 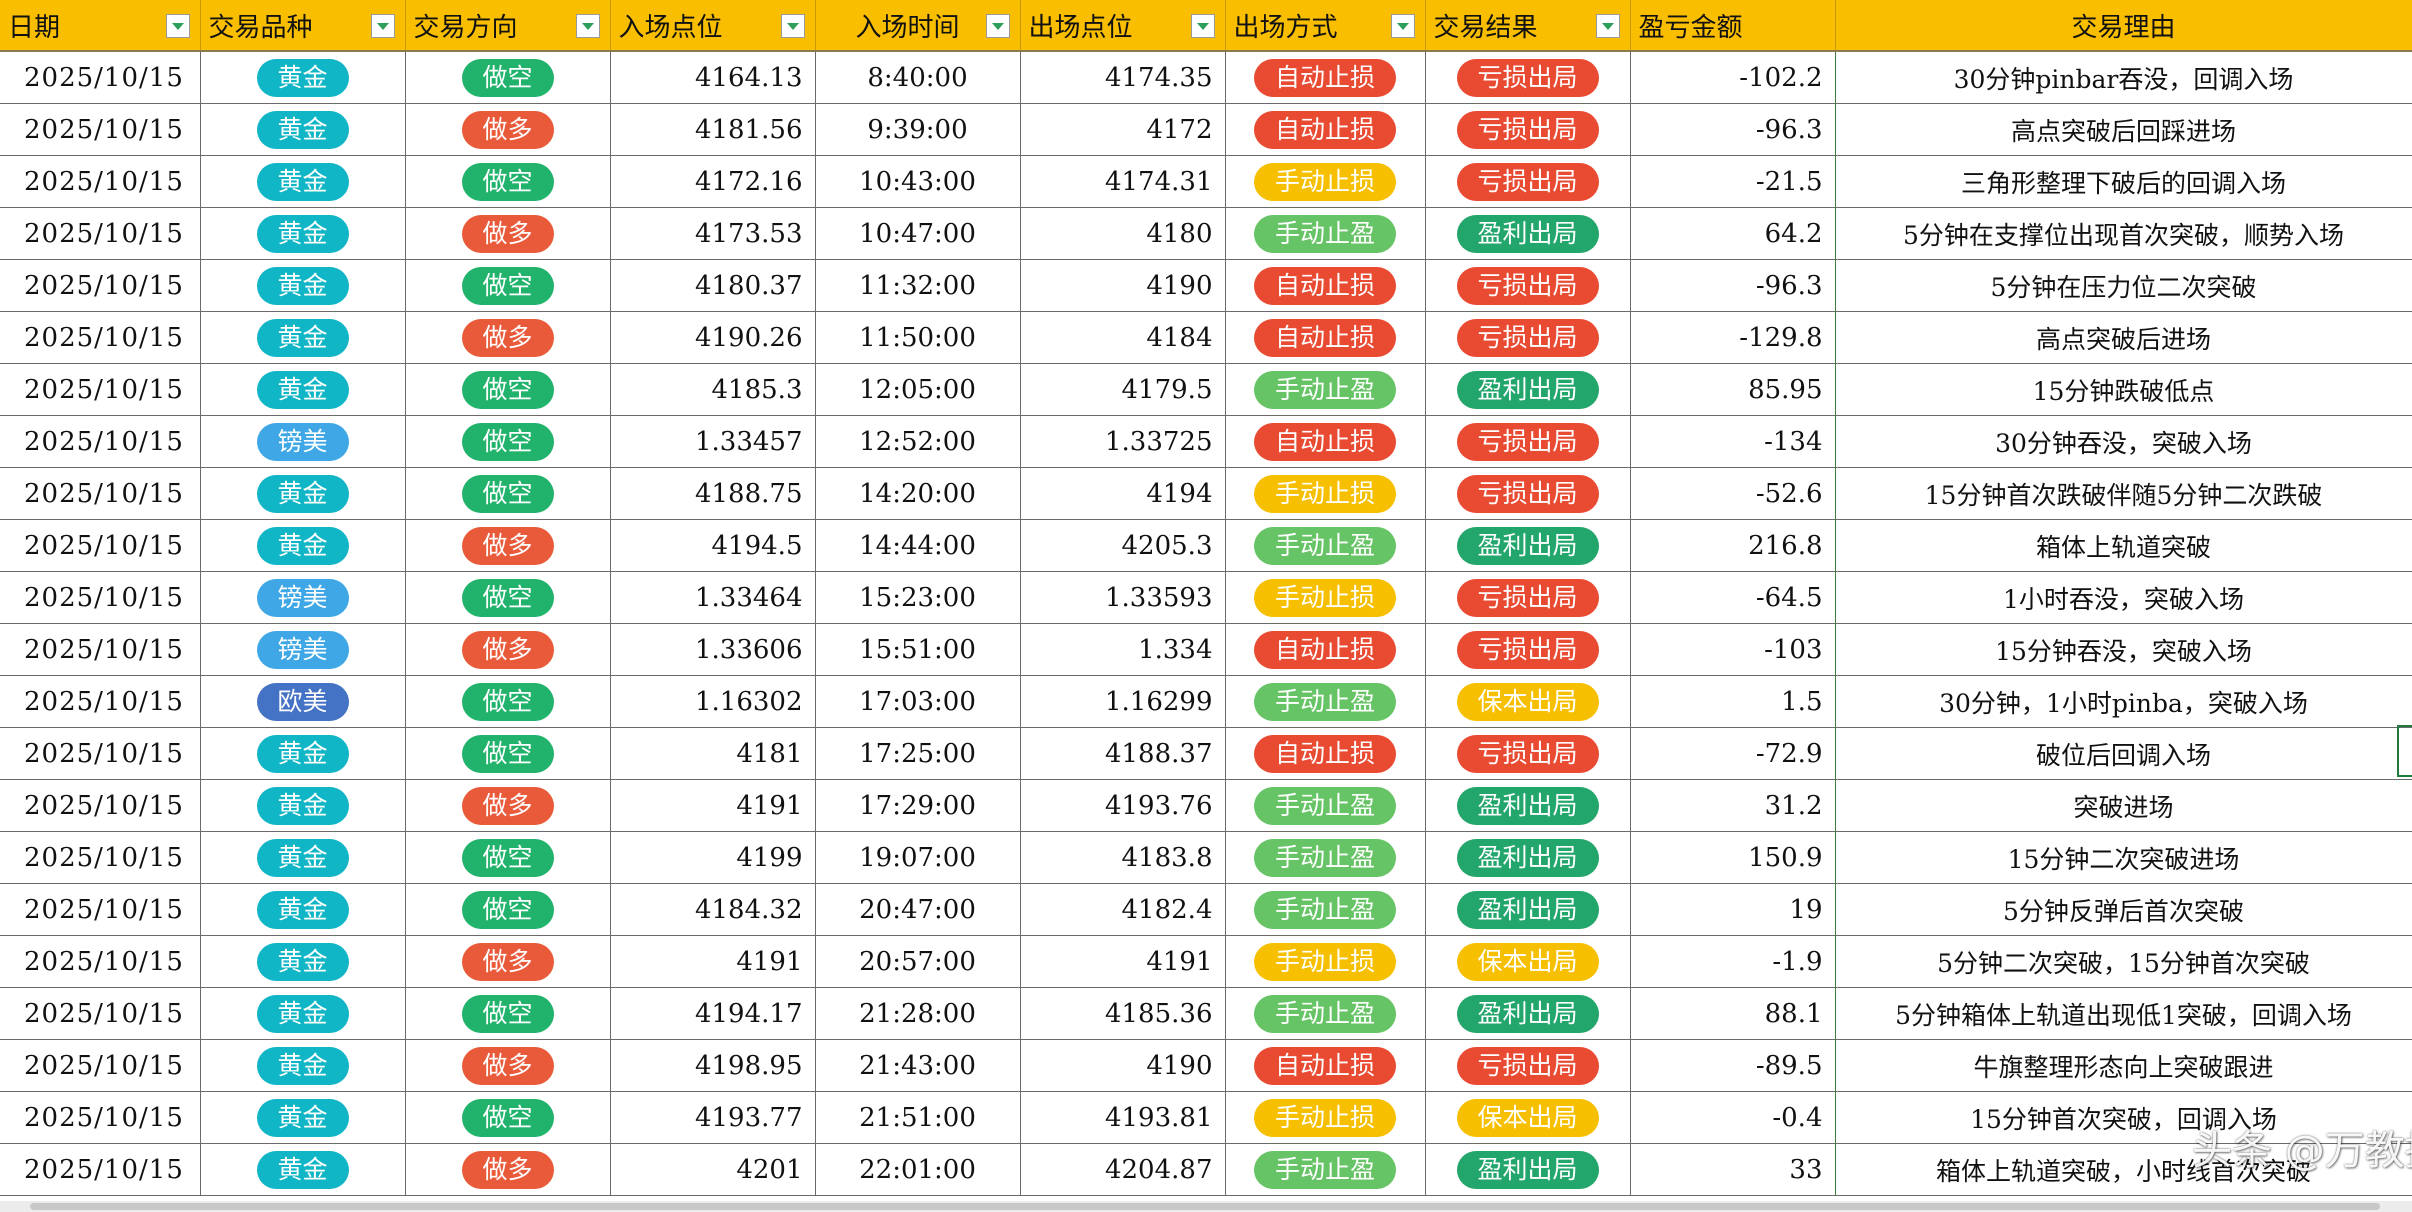 I want to click on cell-pnl: 85.95, so click(x=1733, y=389).